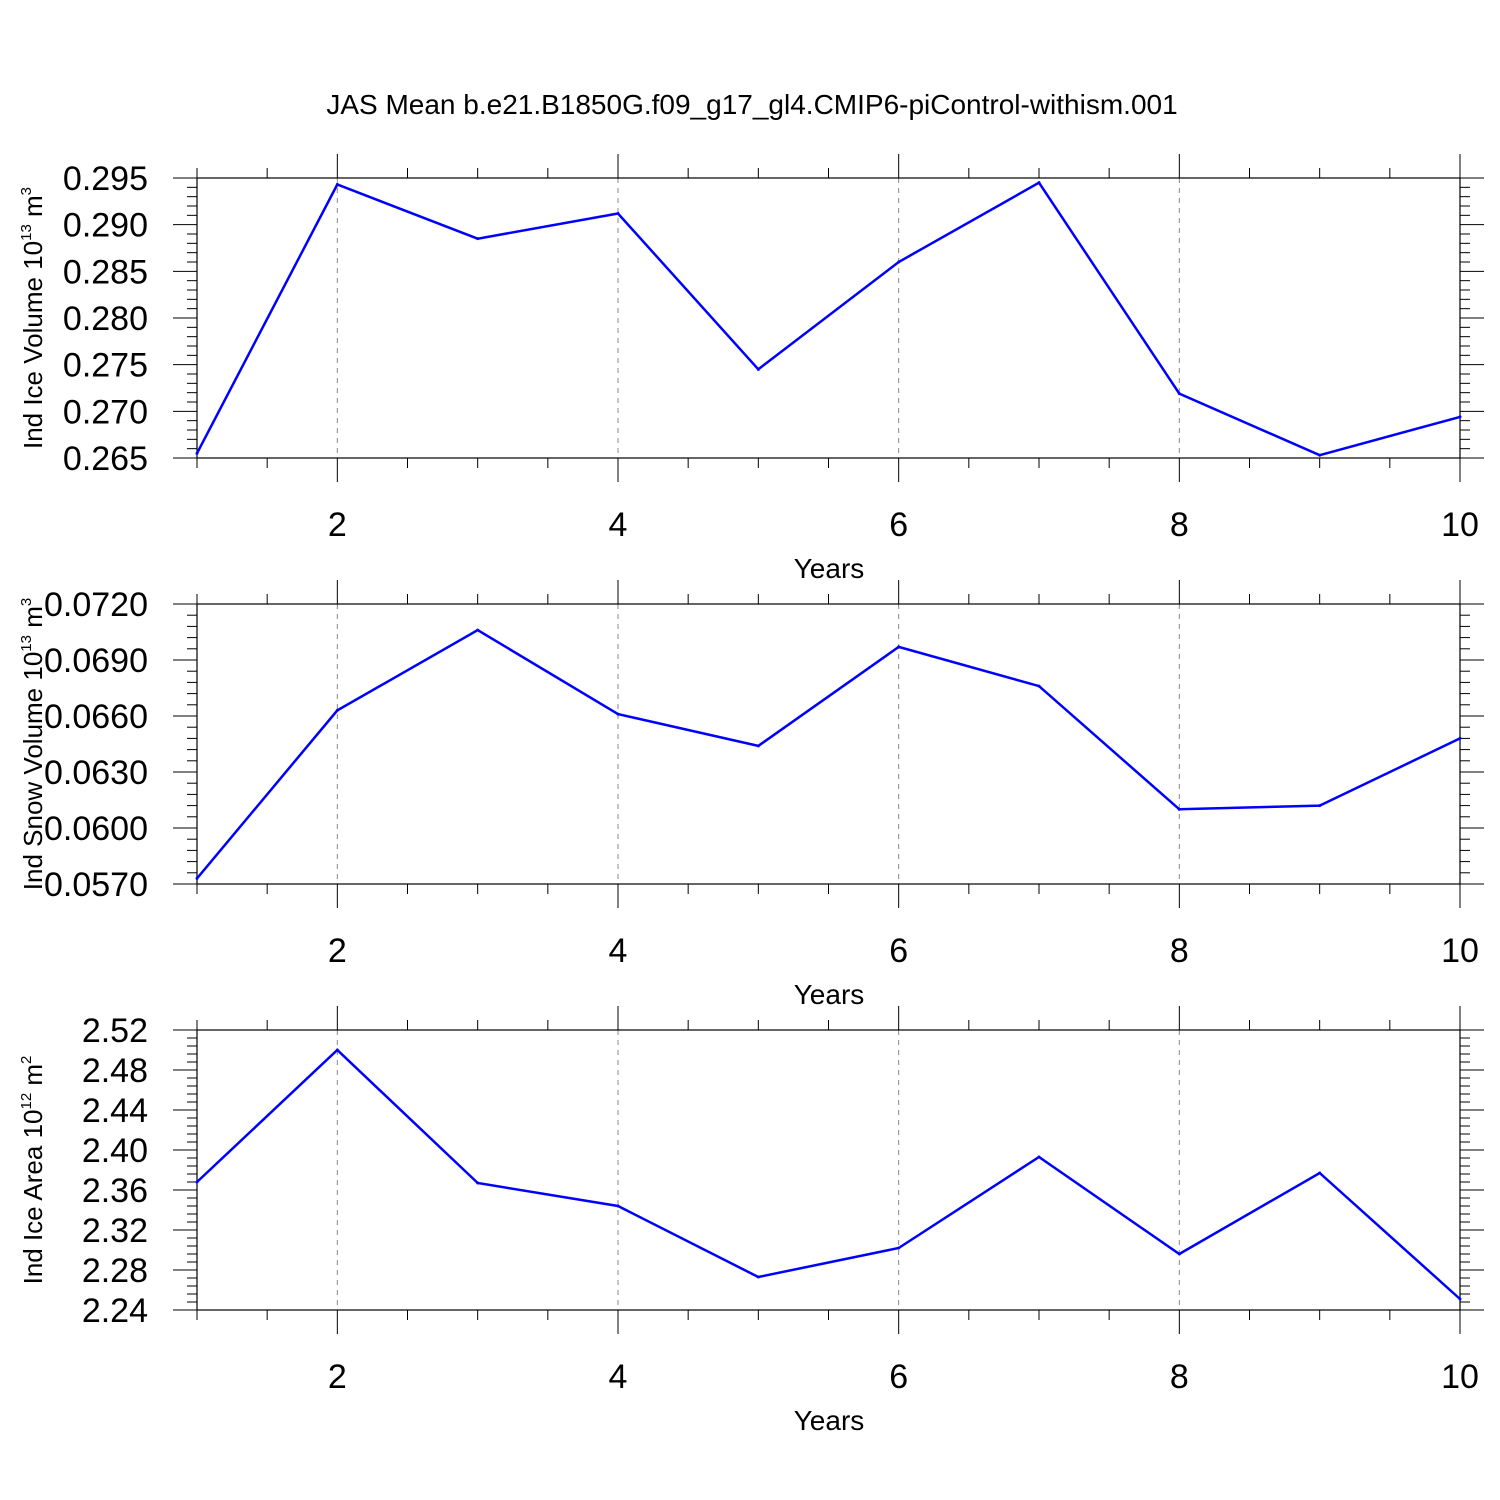  Describe the element at coordinates (105, 226) in the screenshot. I see `y-tick-label: 0.290` at that location.